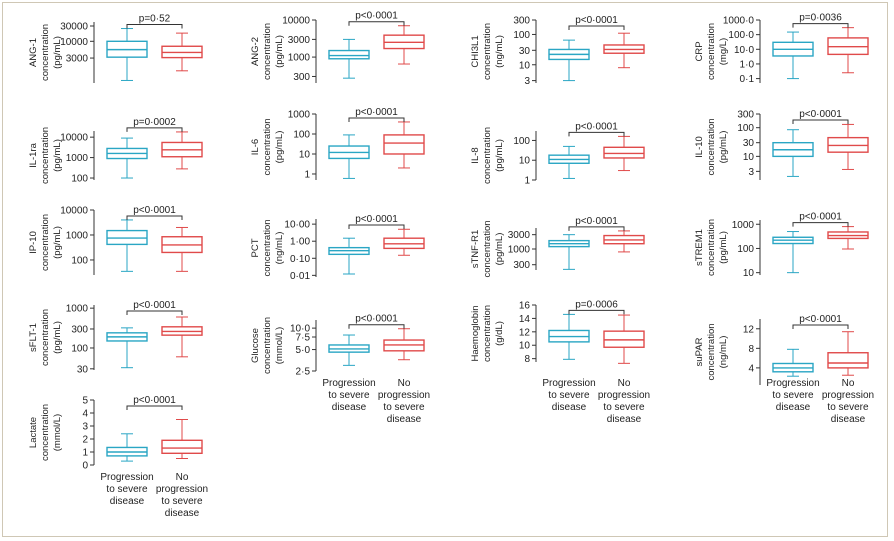 The width and height of the screenshot is (894, 541). What do you see at coordinates (33, 242) in the screenshot?
I see `y-axis-title: IP-10` at bounding box center [33, 242].